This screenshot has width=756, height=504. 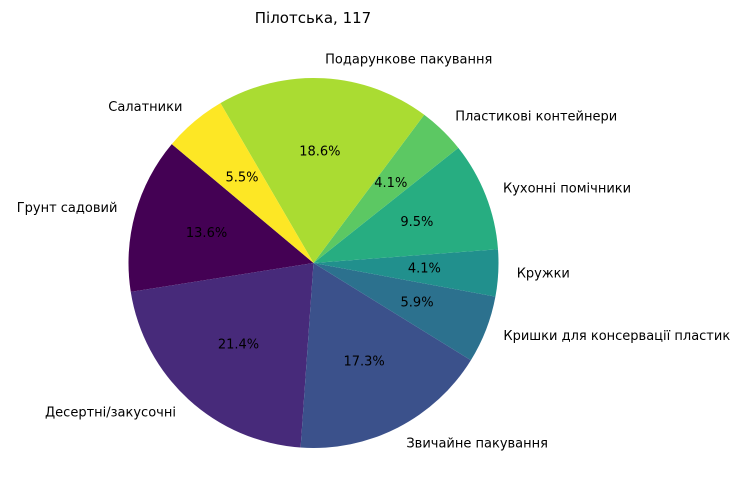 I want to click on slice-category-label: Кришки для консервації пластик, so click(x=616, y=336).